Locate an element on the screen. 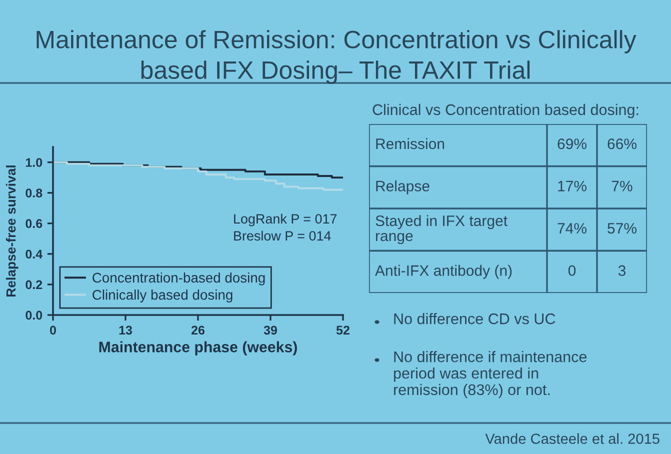 This screenshot has width=671, height=454. x-tick-label: 13 is located at coordinates (125, 330).